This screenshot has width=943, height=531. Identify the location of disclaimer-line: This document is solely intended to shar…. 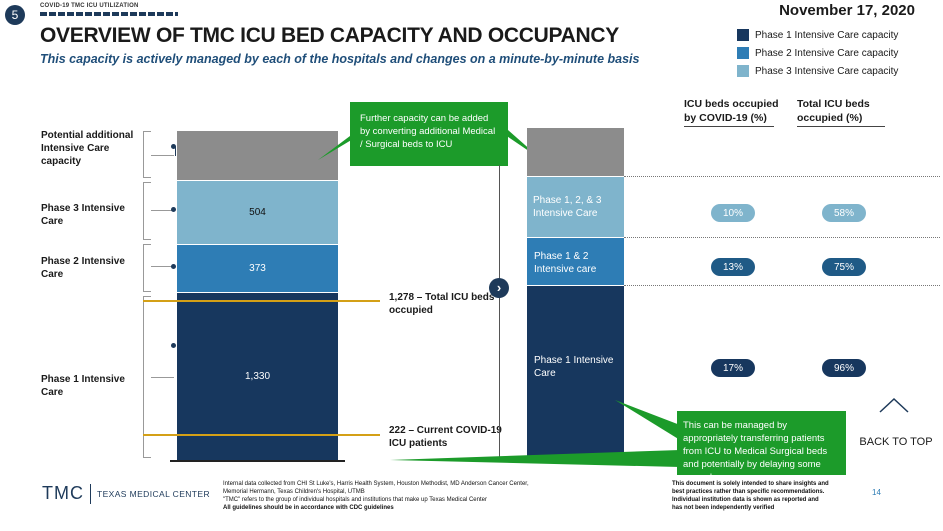
(750, 484).